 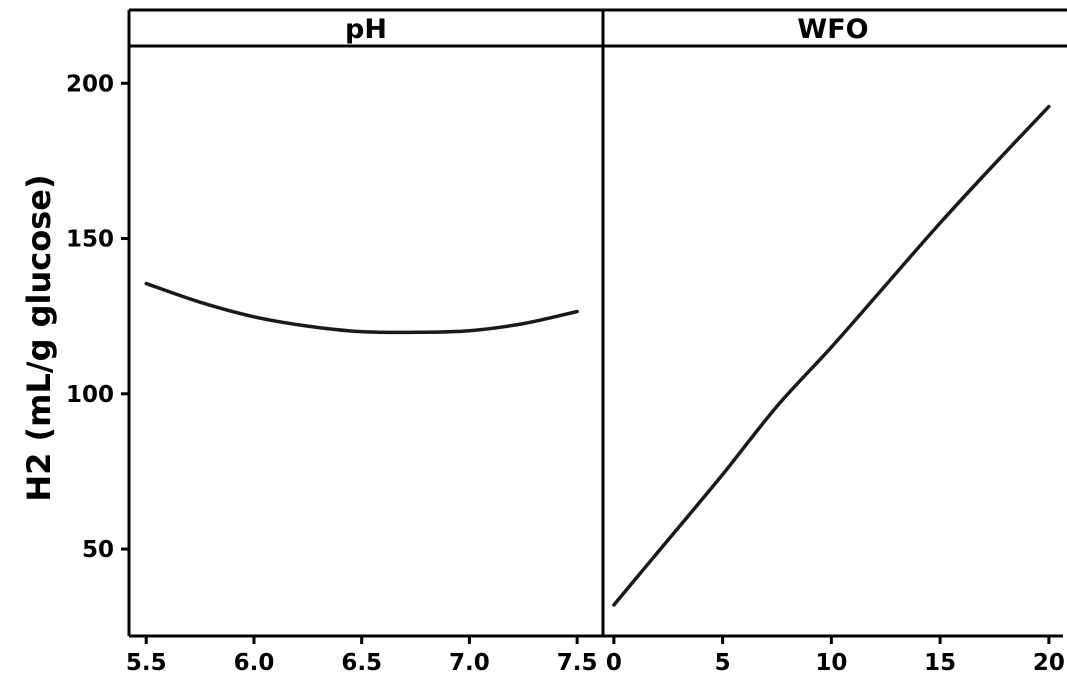 What do you see at coordinates (90, 84) in the screenshot?
I see `y-tick-label: 200` at bounding box center [90, 84].